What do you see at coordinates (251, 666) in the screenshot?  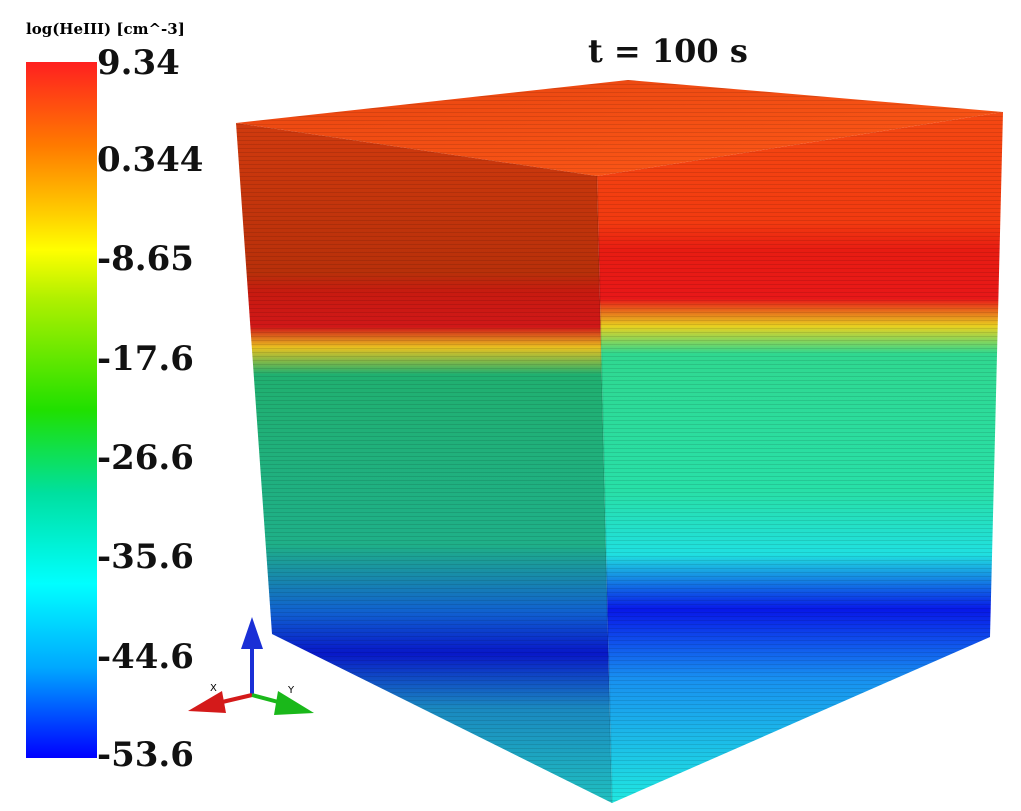 I see `axes-triad: X Y` at bounding box center [251, 666].